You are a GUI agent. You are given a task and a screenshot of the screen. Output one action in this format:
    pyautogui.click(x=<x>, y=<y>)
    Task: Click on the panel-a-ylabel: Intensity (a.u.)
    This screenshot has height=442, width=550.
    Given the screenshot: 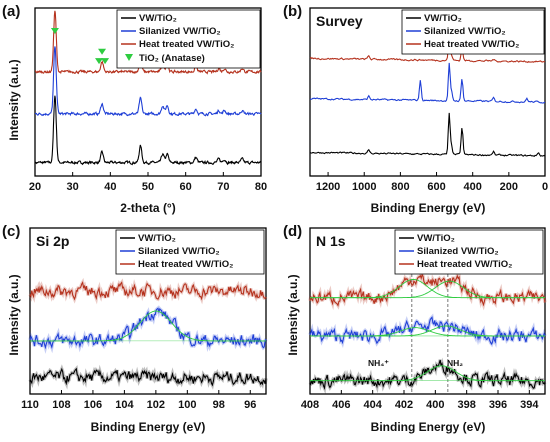 What is the action you would take?
    pyautogui.click(x=14, y=99)
    